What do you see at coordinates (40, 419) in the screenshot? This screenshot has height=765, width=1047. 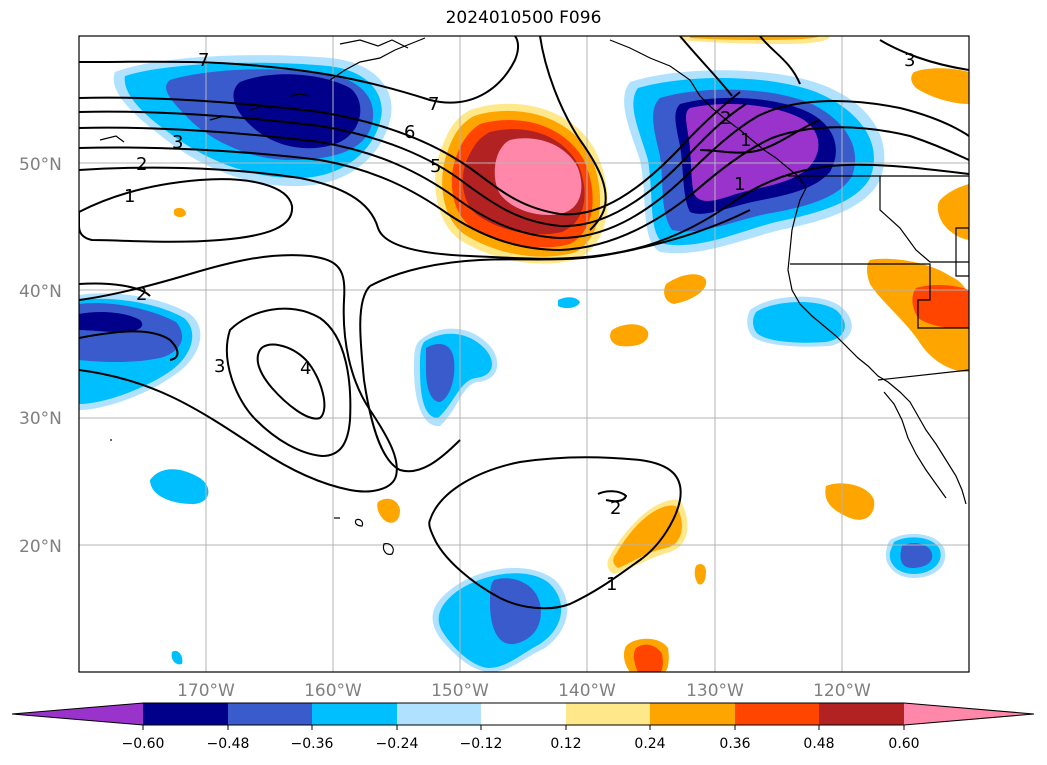 I see `lat-label: 30°N` at bounding box center [40, 419].